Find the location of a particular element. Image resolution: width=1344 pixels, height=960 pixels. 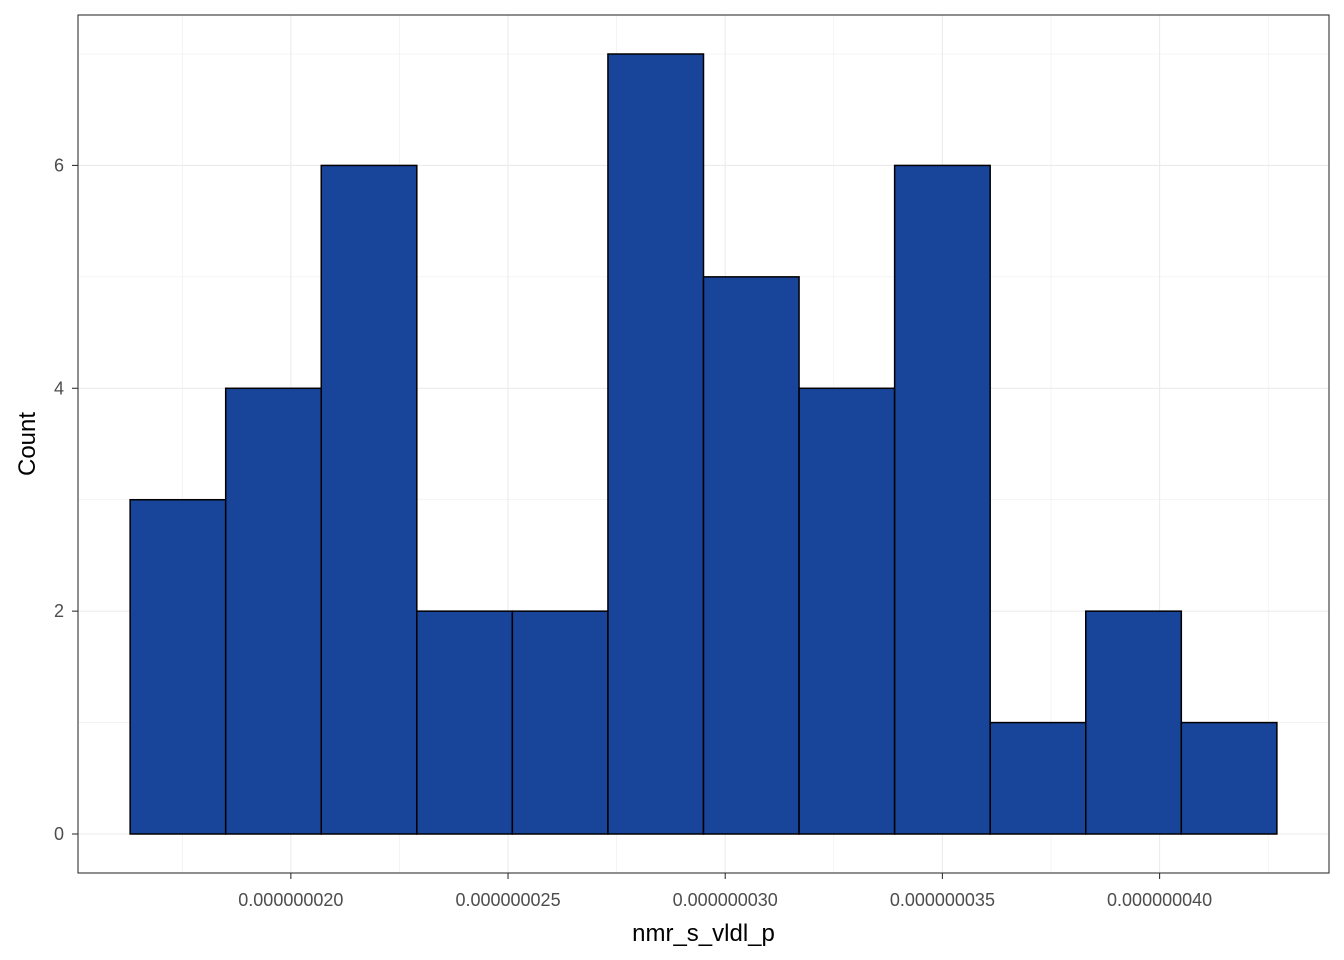

x-tick-label: 0.000000020 is located at coordinates (290, 900).